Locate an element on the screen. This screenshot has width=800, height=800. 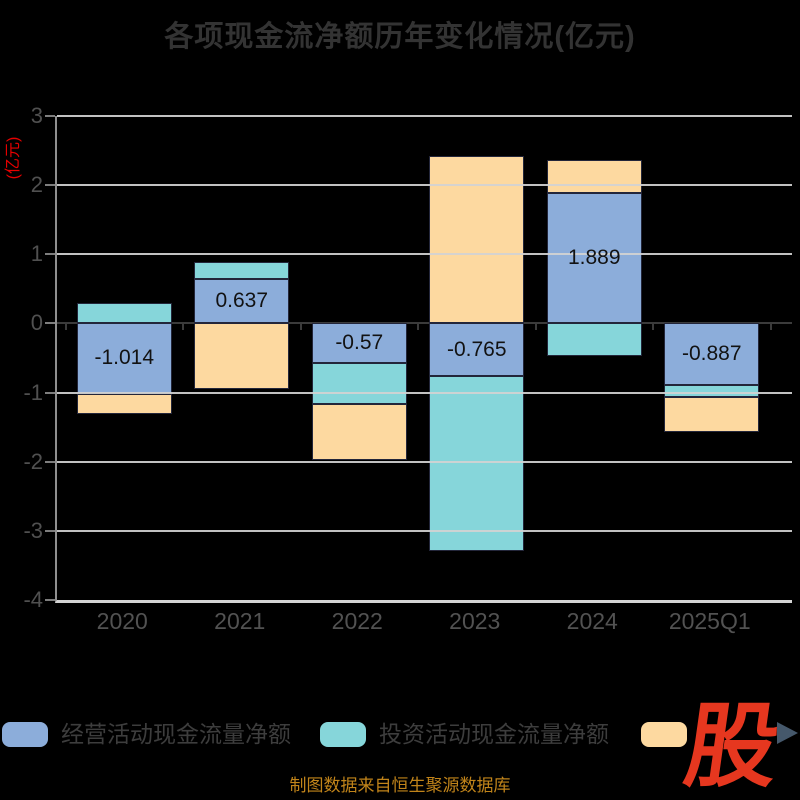
legend-item-1: 投资活动现金流量净额 is located at coordinates (464, 734).